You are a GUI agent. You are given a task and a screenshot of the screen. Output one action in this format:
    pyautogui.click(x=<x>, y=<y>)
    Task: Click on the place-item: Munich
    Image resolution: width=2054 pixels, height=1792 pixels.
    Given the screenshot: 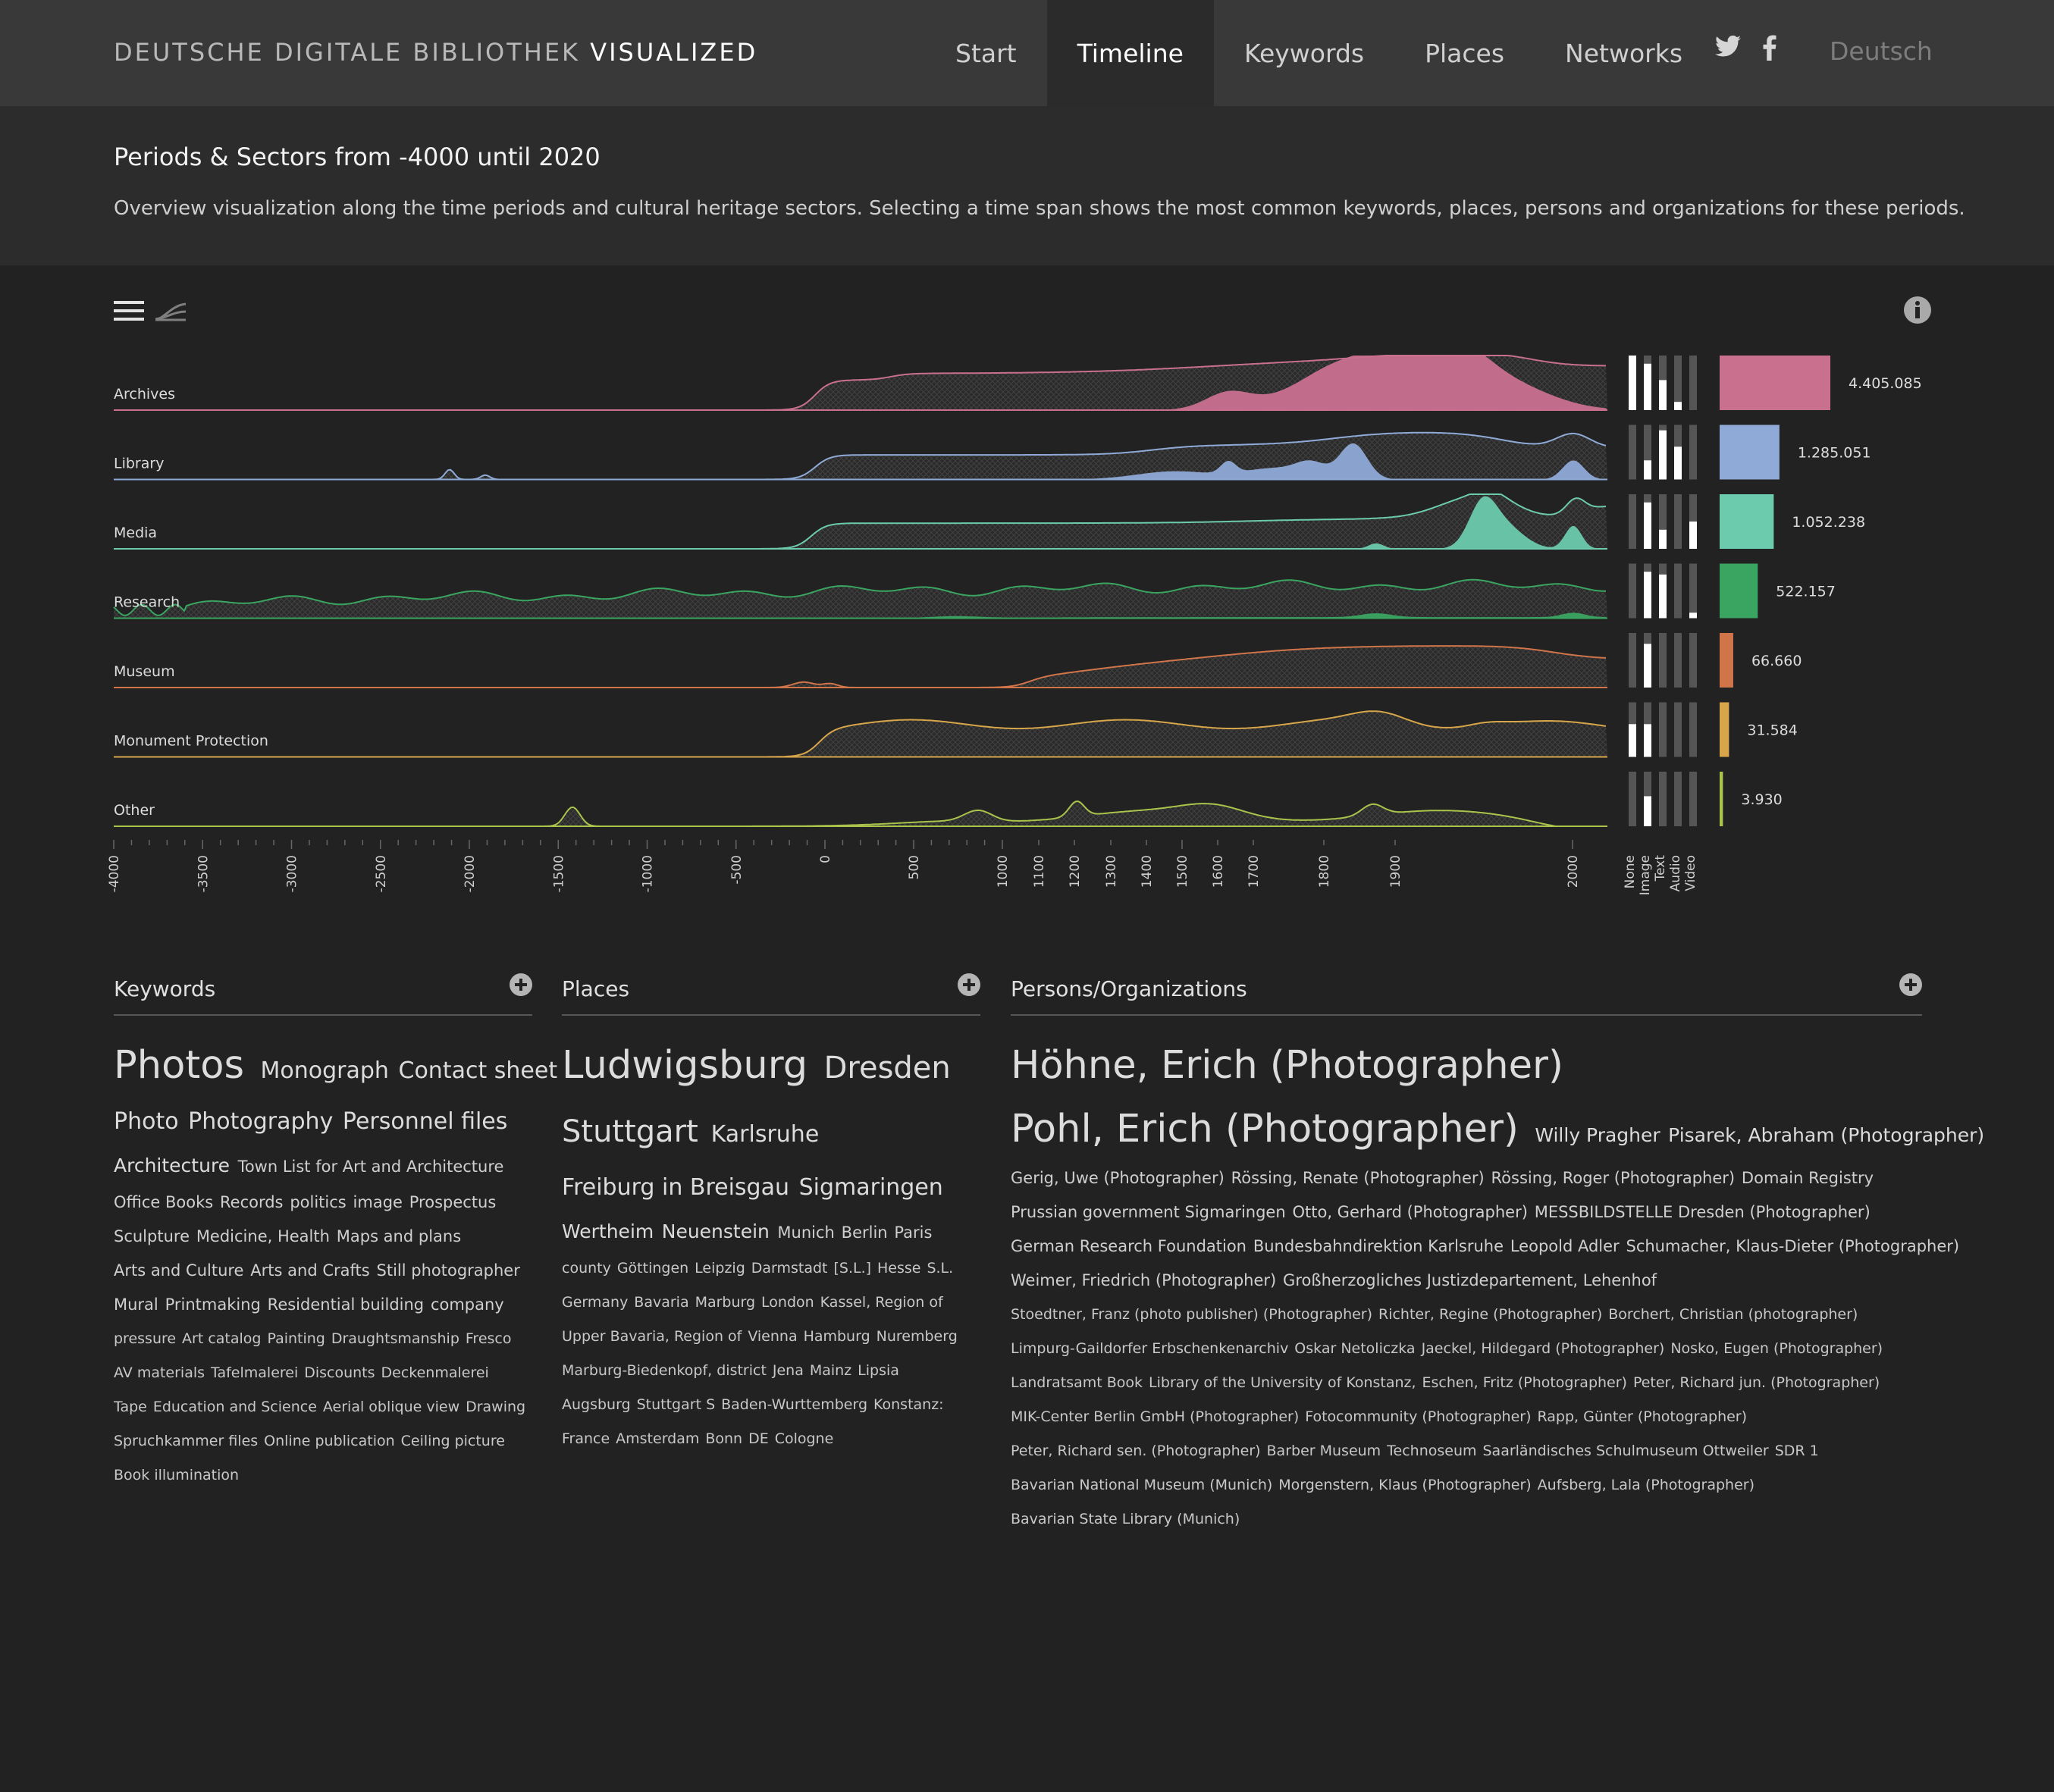 What is the action you would take?
    pyautogui.click(x=806, y=1232)
    